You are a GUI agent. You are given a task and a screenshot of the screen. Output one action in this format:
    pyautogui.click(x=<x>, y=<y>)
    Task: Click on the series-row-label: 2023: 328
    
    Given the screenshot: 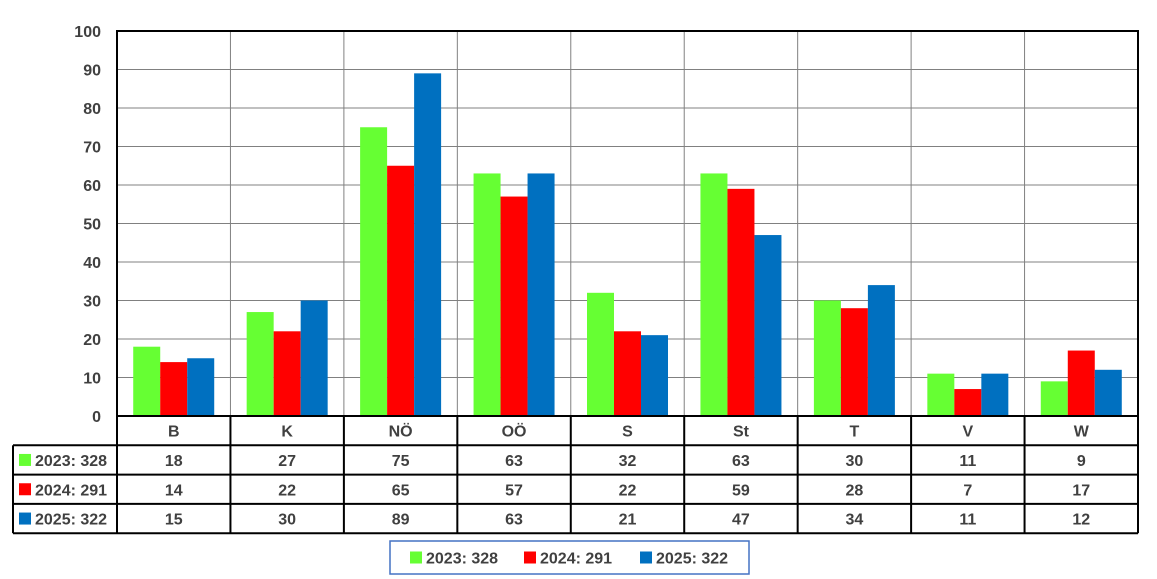 What is the action you would take?
    pyautogui.click(x=71, y=461)
    